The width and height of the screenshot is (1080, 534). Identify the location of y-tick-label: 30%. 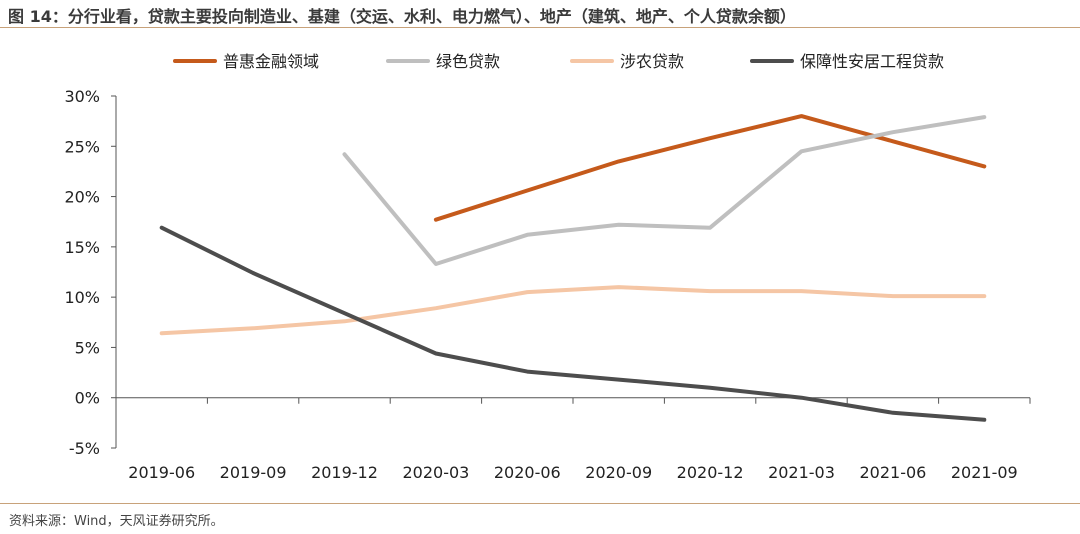
(82, 96).